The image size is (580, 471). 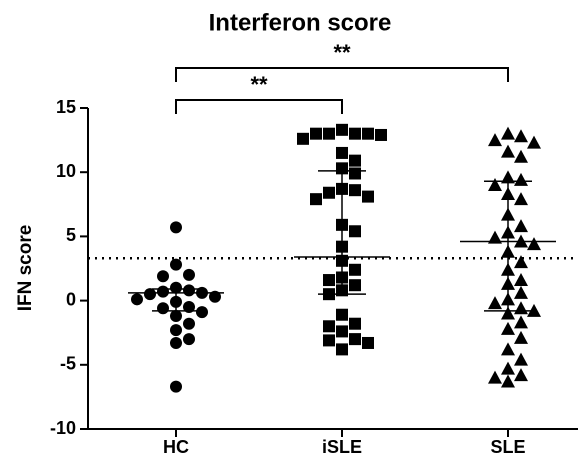 I want to click on x-tick-label: HC, so click(x=176, y=447).